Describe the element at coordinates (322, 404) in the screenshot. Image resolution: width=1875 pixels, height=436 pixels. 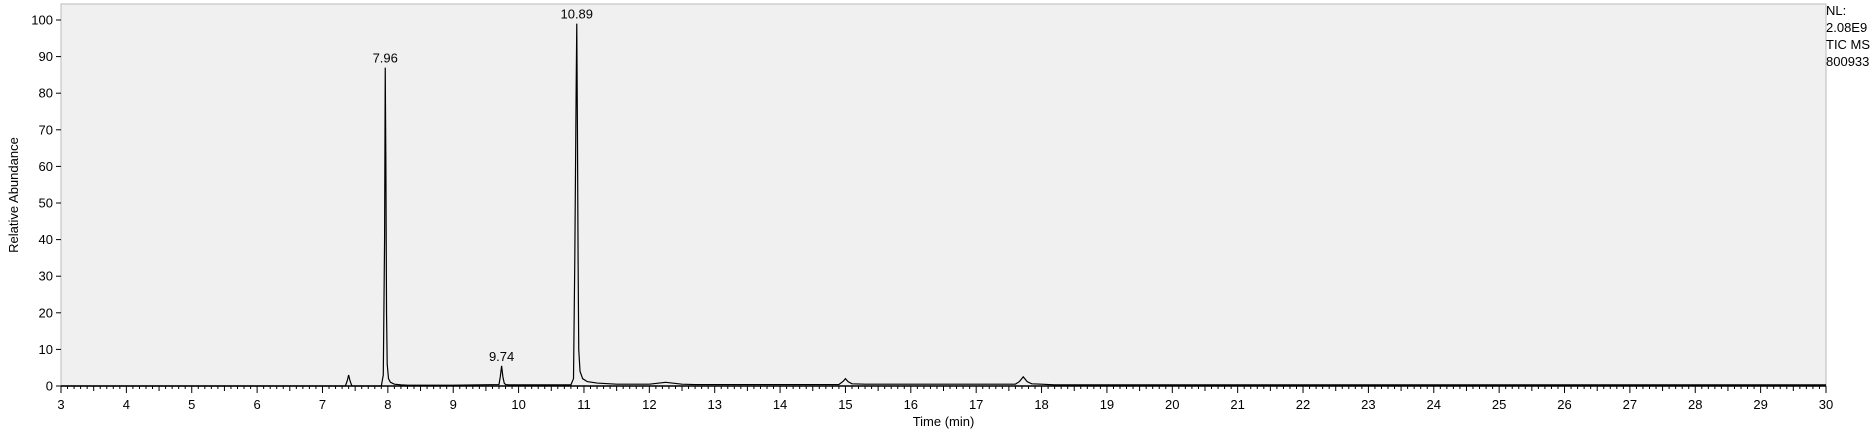
I see `x-tick-label: 7` at that location.